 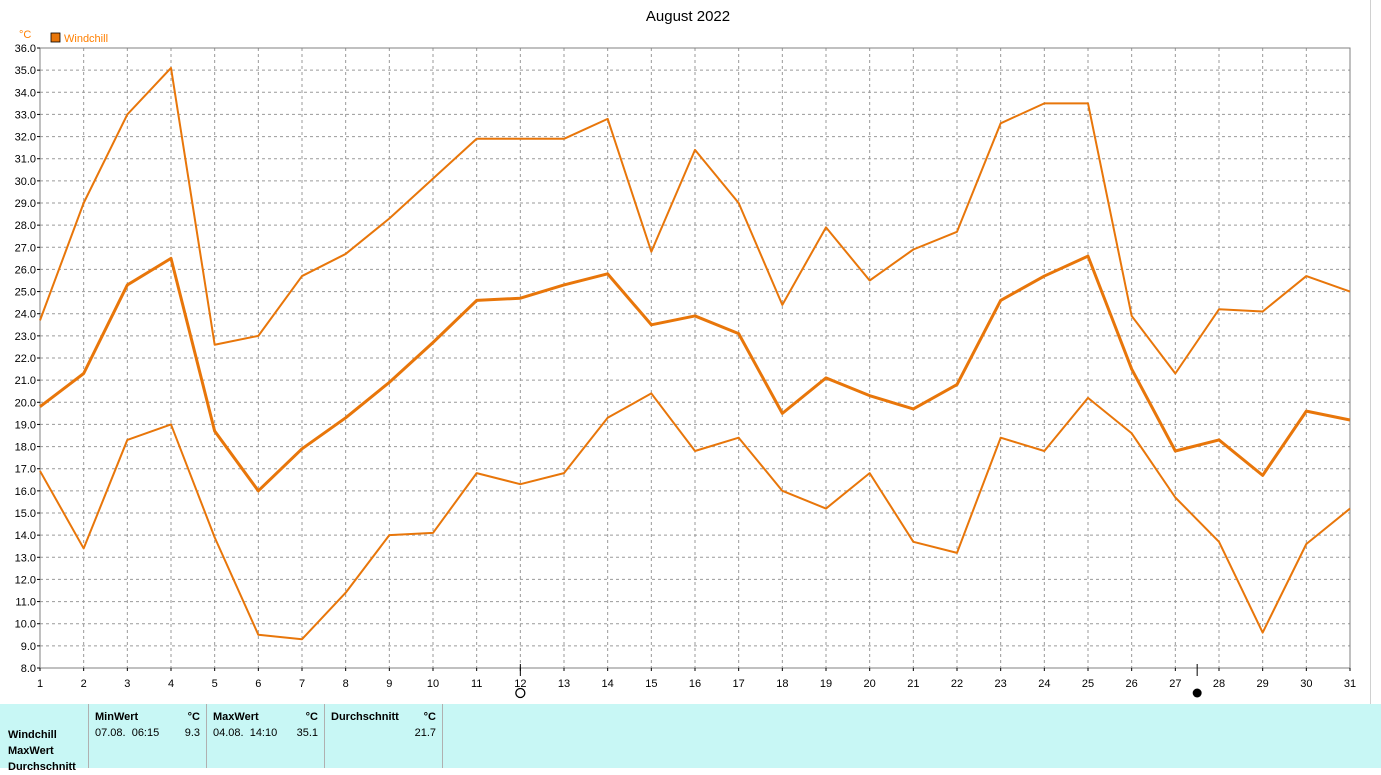 I want to click on x-tick-label: 24, so click(x=1044, y=684).